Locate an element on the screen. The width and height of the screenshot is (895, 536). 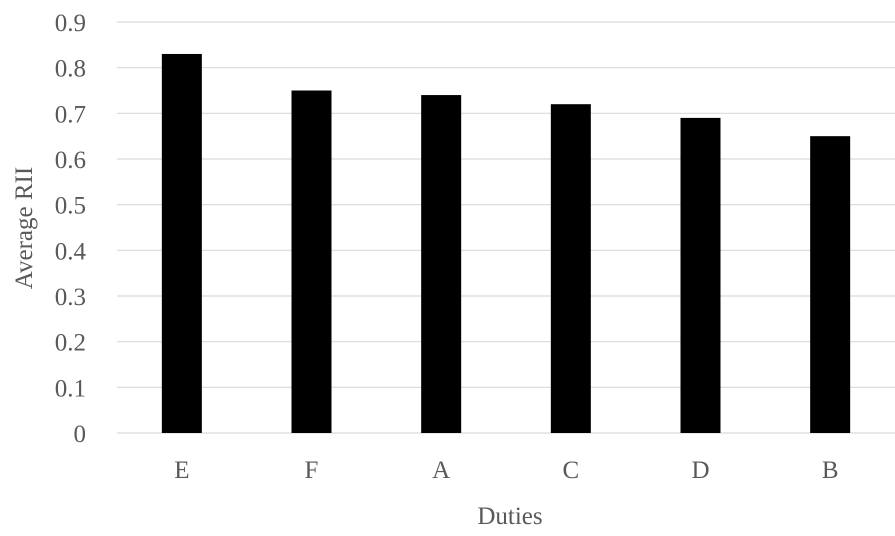
y-tick-label: 0.6 is located at coordinates (70, 160).